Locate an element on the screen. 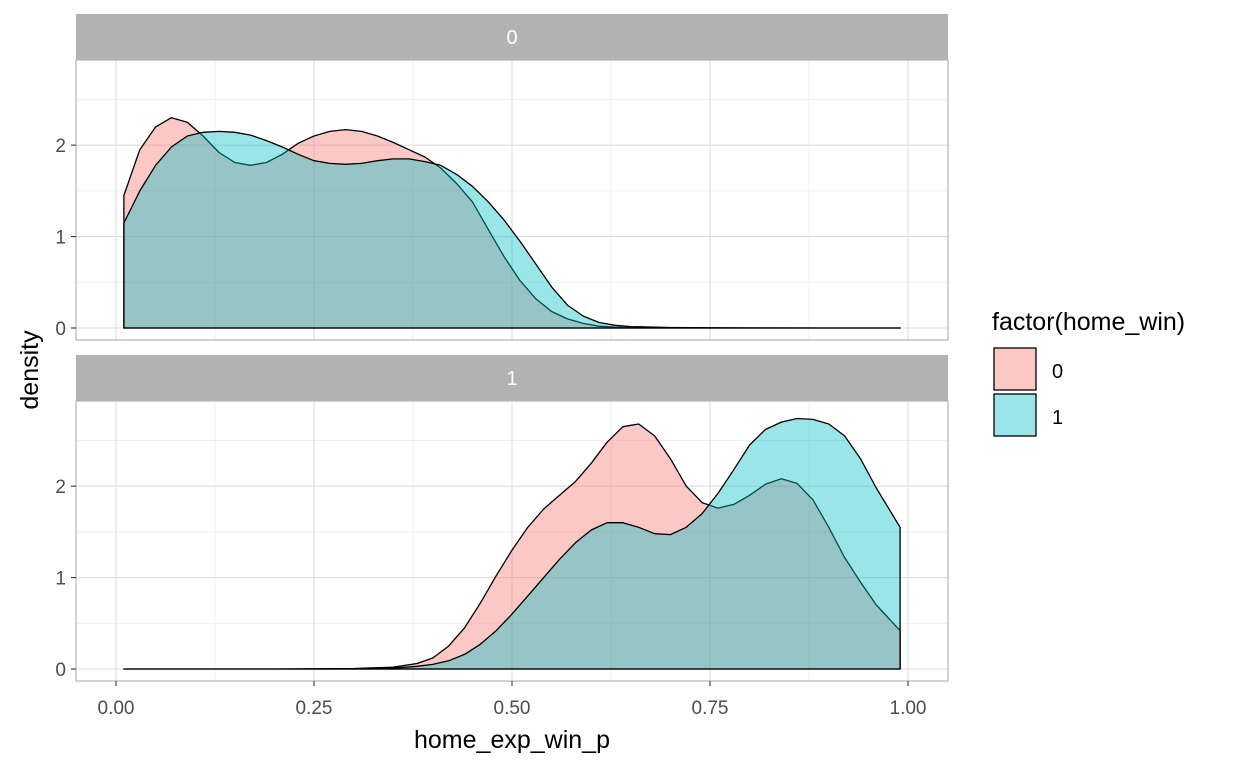 Image resolution: width=1248 pixels, height=768 pixels. legend-label-0: 0 is located at coordinates (1057, 372).